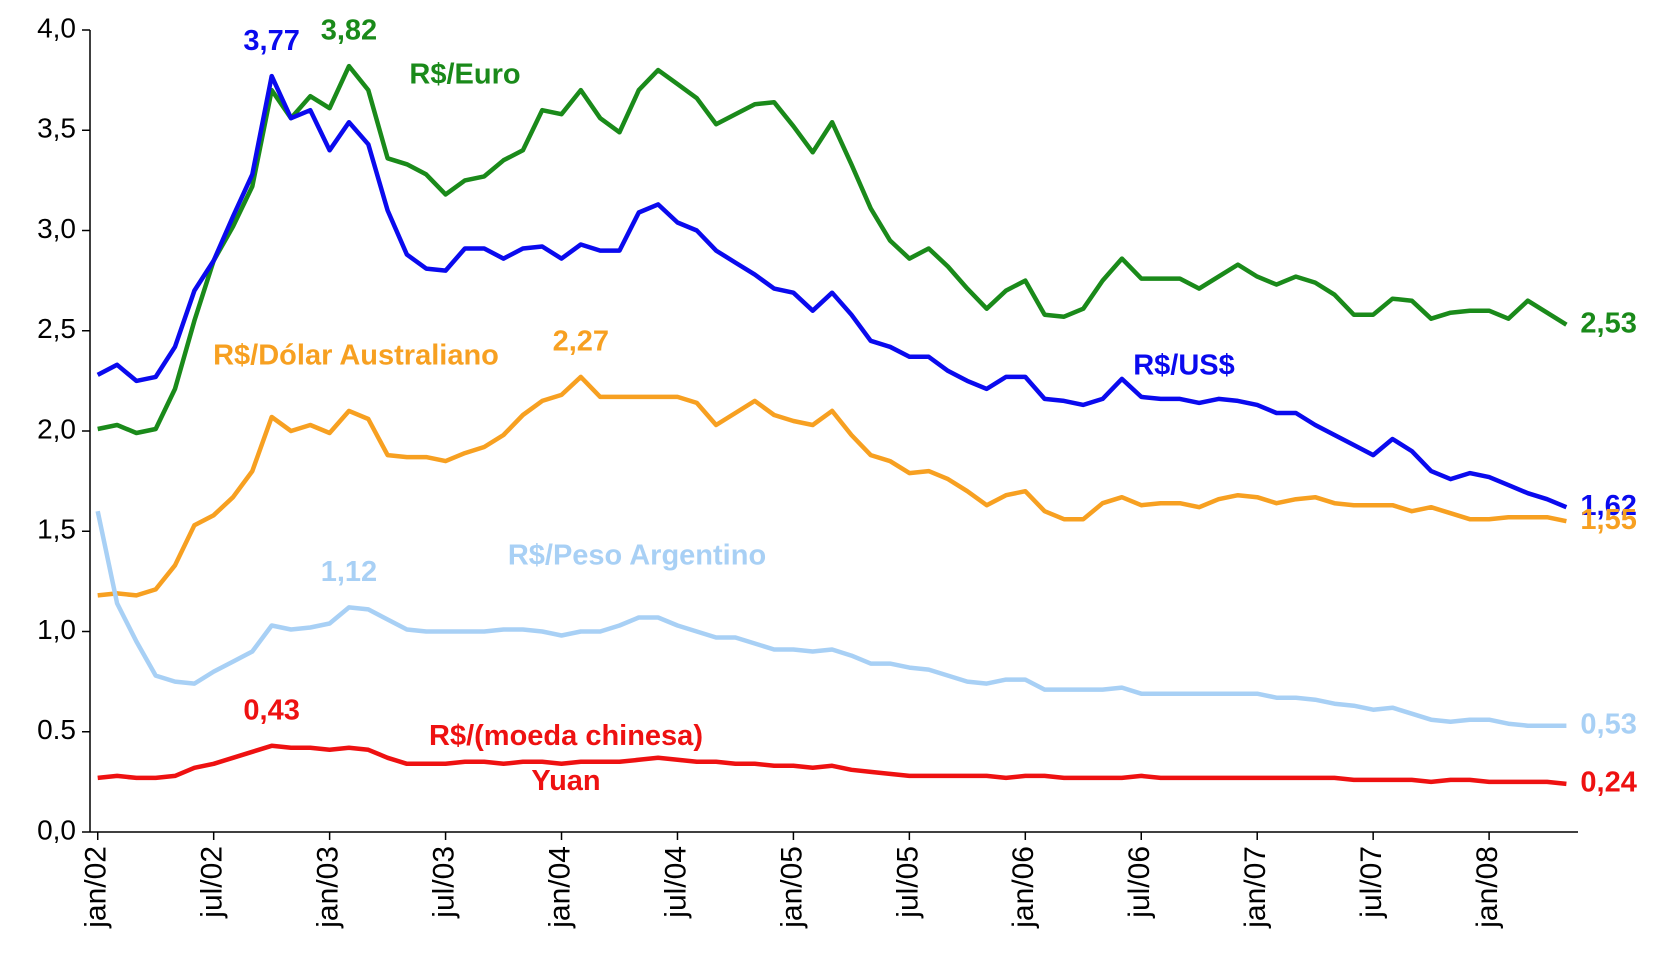 Image resolution: width=1658 pixels, height=962 pixels. Describe the element at coordinates (349, 572) in the screenshot. I see `value-label: 1,12` at that location.